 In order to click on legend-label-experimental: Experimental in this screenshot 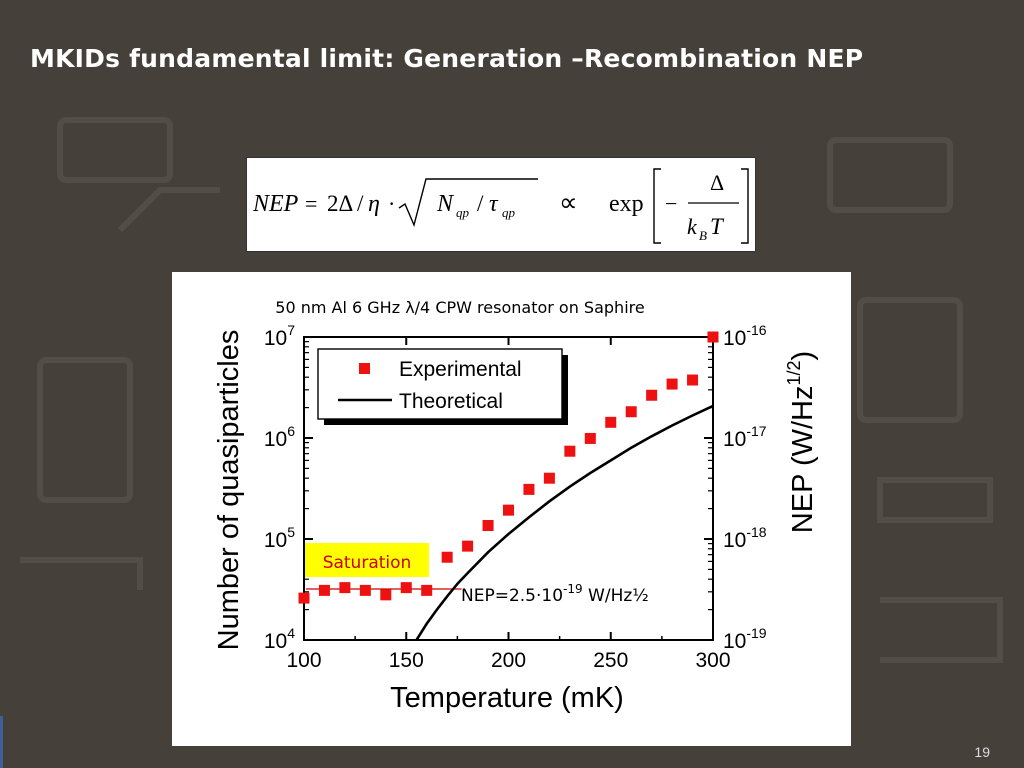, I will do `click(460, 369)`.